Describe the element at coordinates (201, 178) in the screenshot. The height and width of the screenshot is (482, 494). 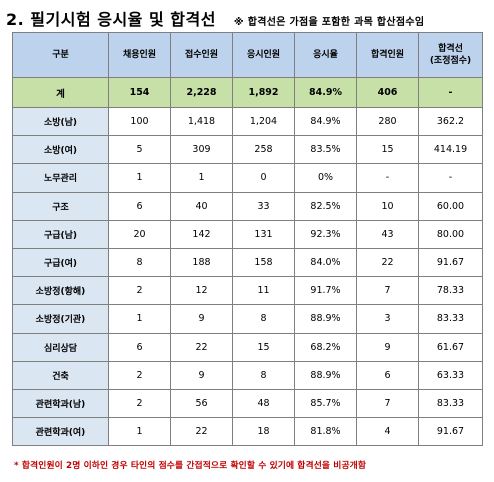
I see `row-applicants: 1` at that location.